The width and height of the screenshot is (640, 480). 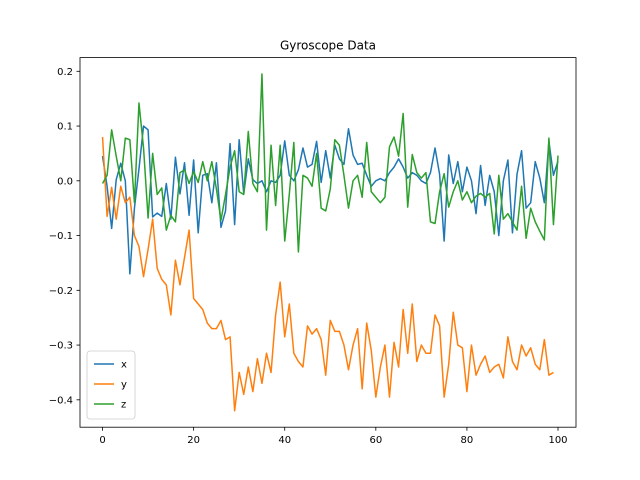 I want to click on y-axis: −0.4 −0.3 −0.2 −0.1 0.0 0.1 0.2, so click(x=64, y=236).